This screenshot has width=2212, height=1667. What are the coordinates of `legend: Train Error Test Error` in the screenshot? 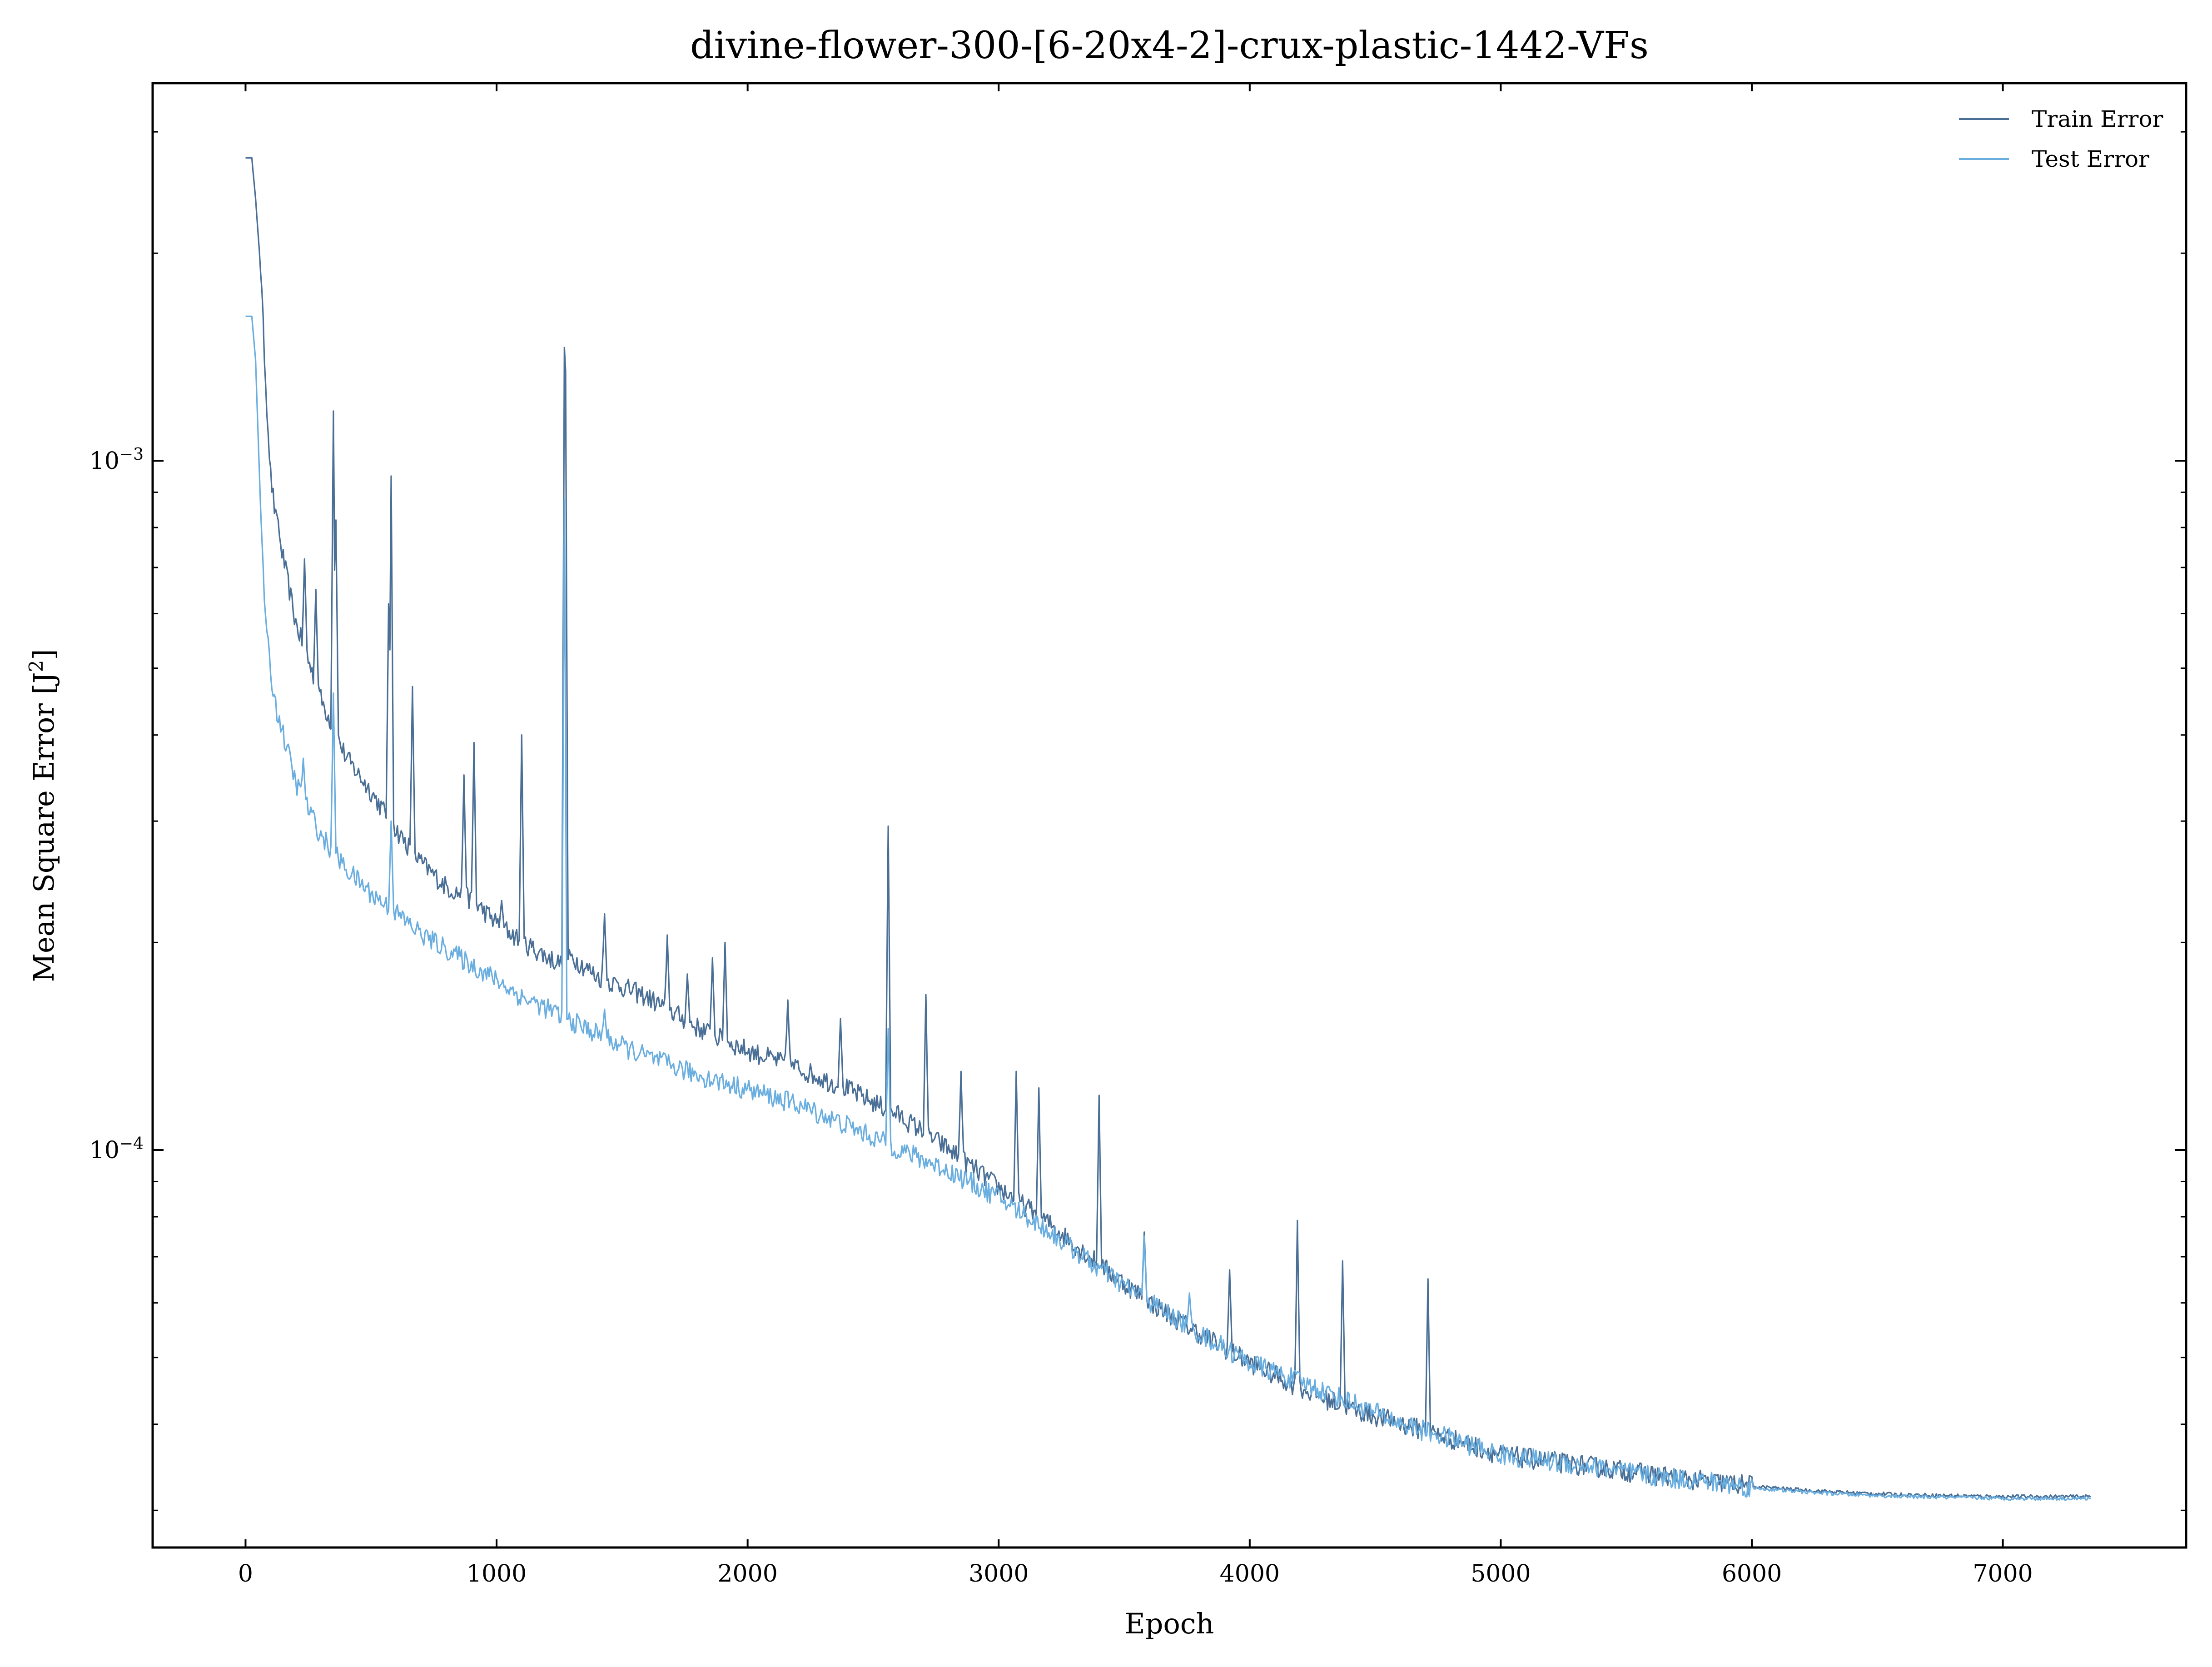 It's located at (2061, 139).